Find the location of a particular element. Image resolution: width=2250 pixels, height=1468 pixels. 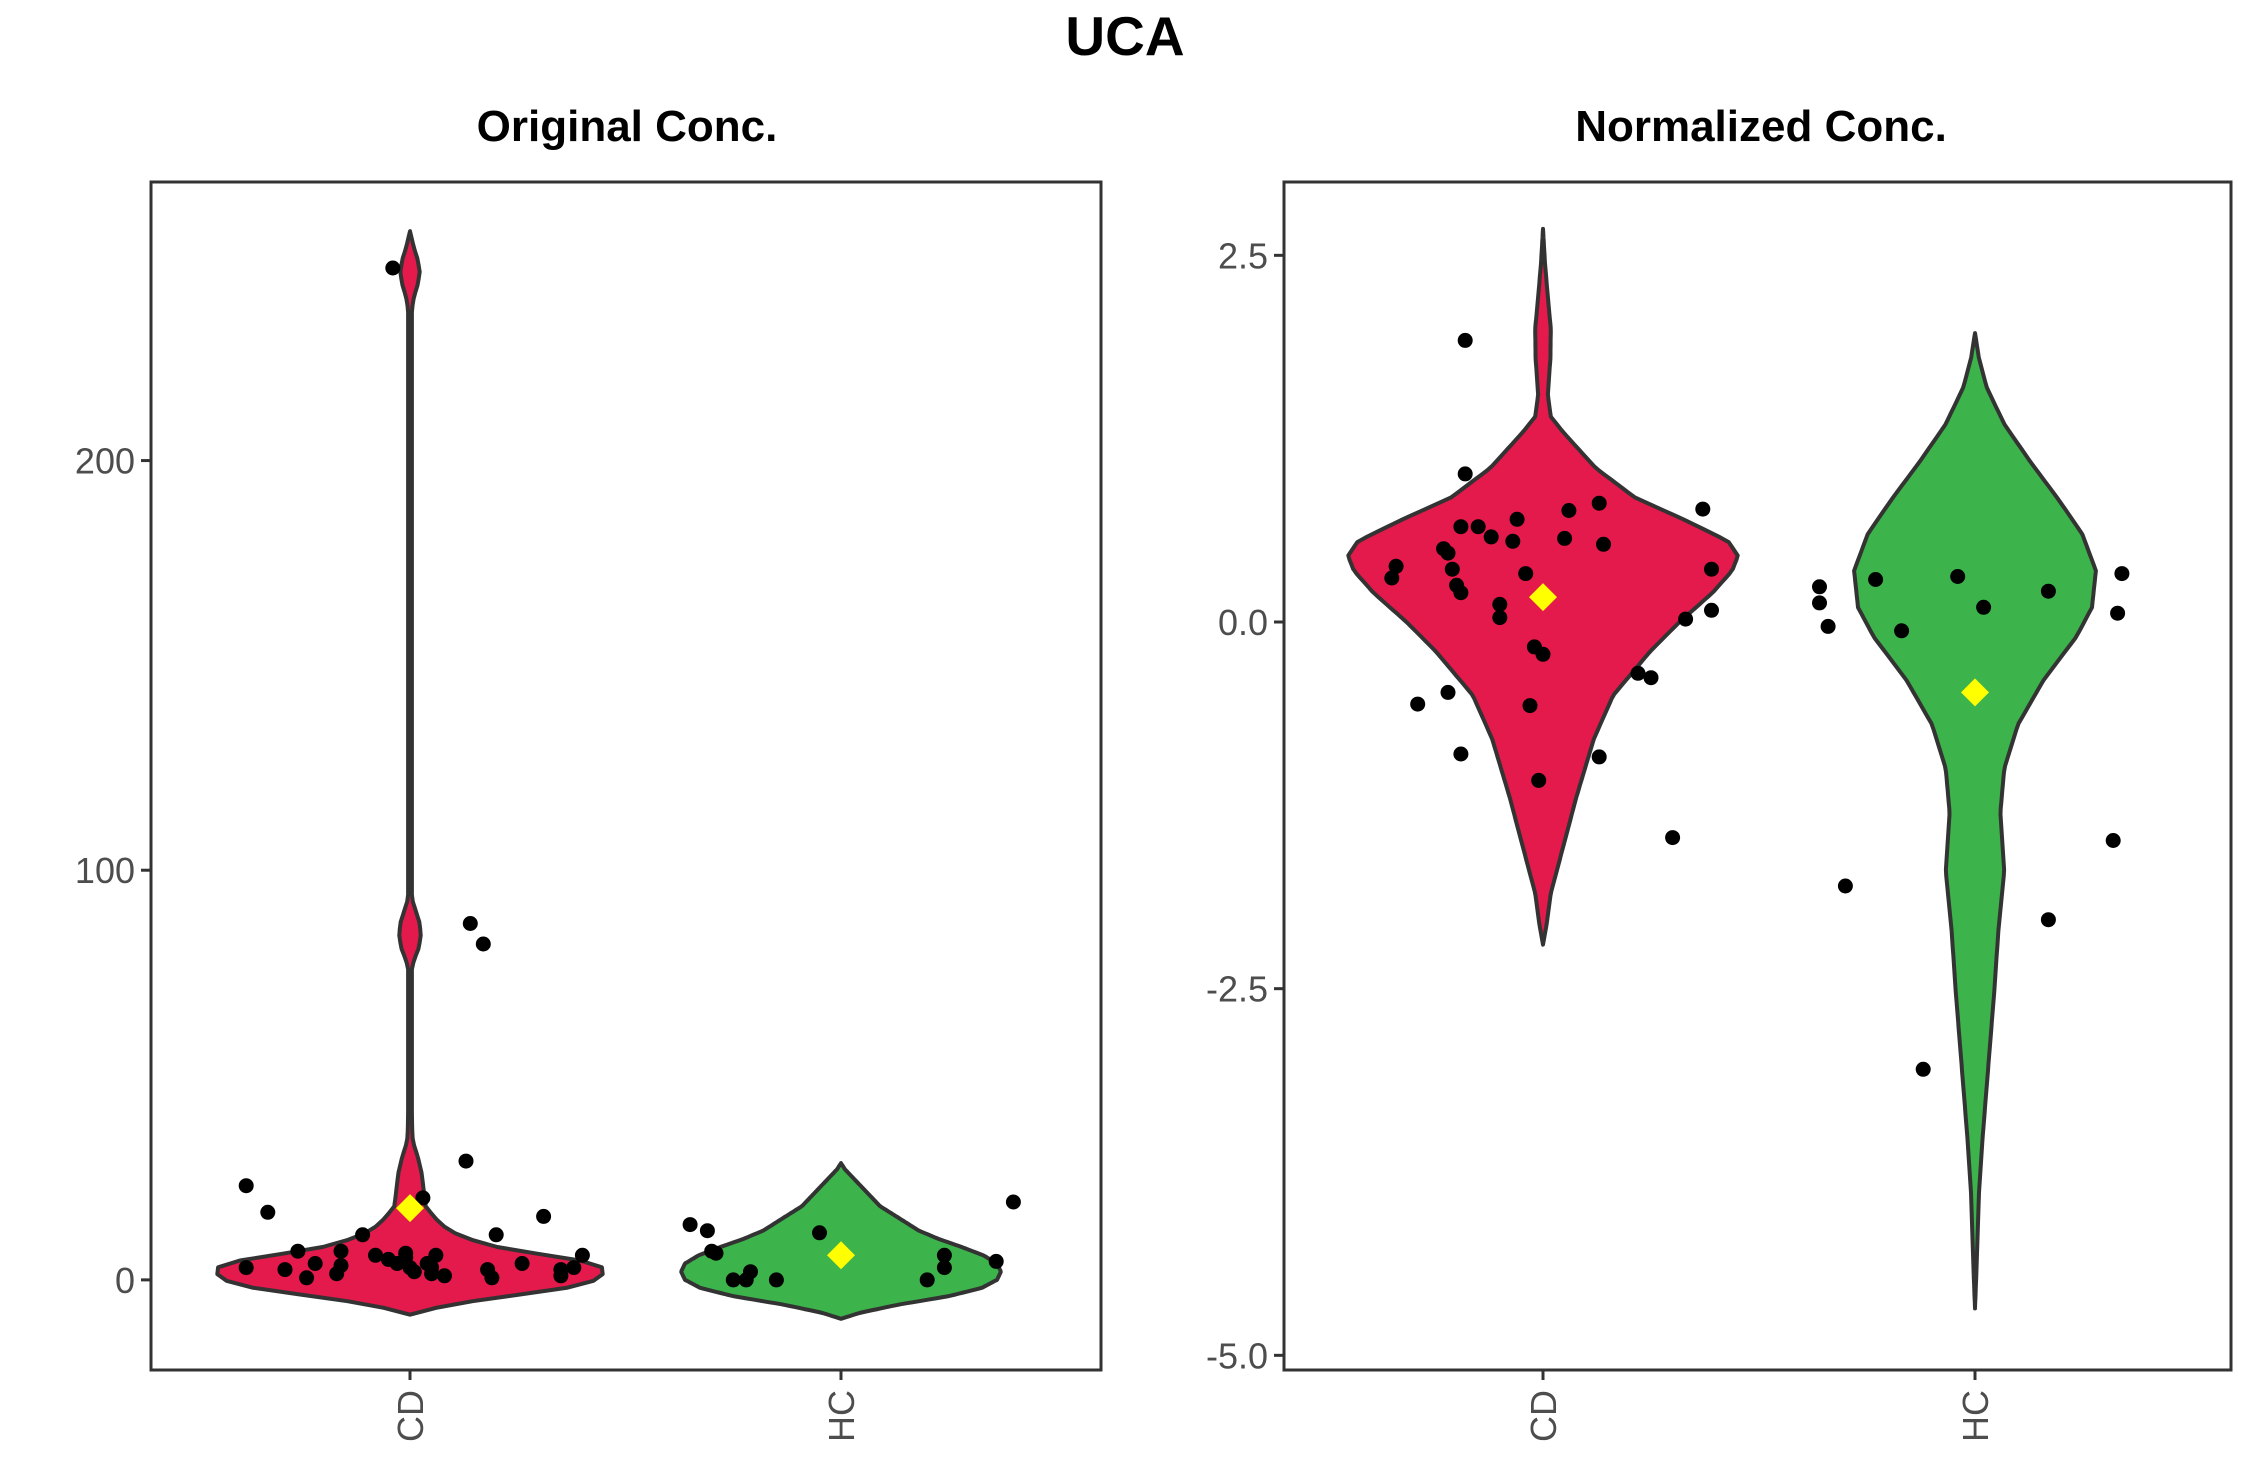

y-tick-label: 200 is located at coordinates (105, 461).